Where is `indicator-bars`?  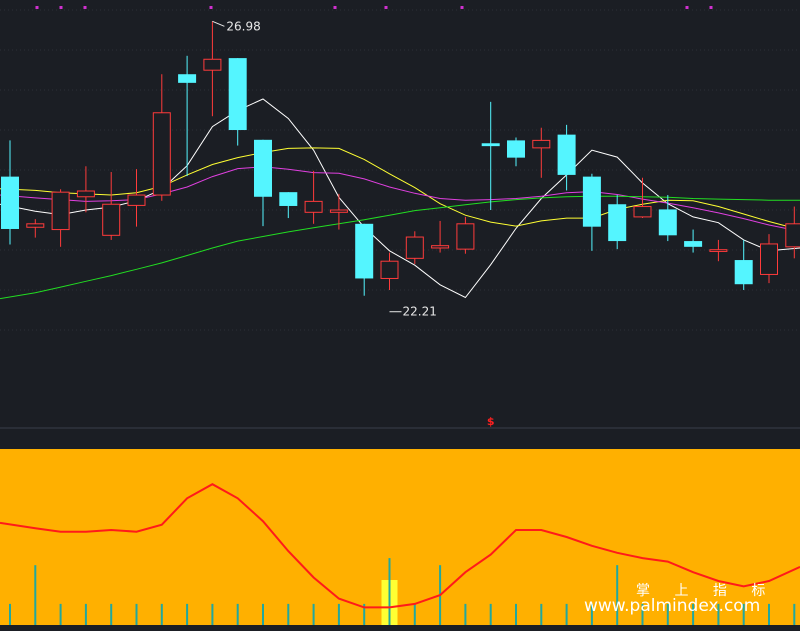
indicator-bars is located at coordinates (402, 591).